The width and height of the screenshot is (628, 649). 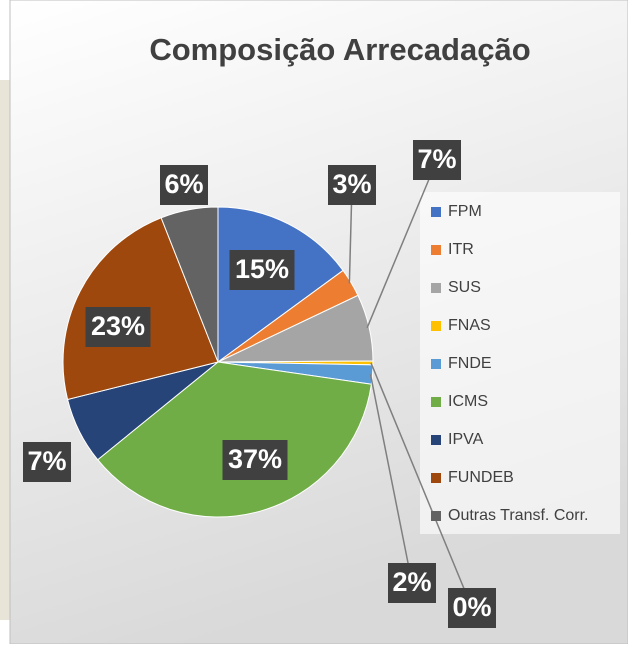 I want to click on data-label: 6%, so click(x=183, y=184).